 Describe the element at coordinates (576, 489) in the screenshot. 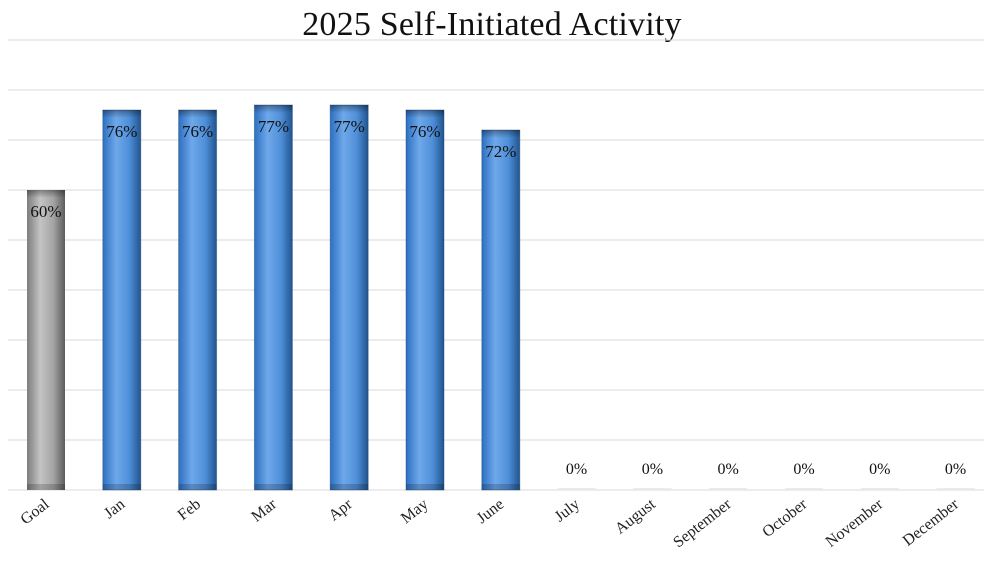

I see `bar-july` at that location.